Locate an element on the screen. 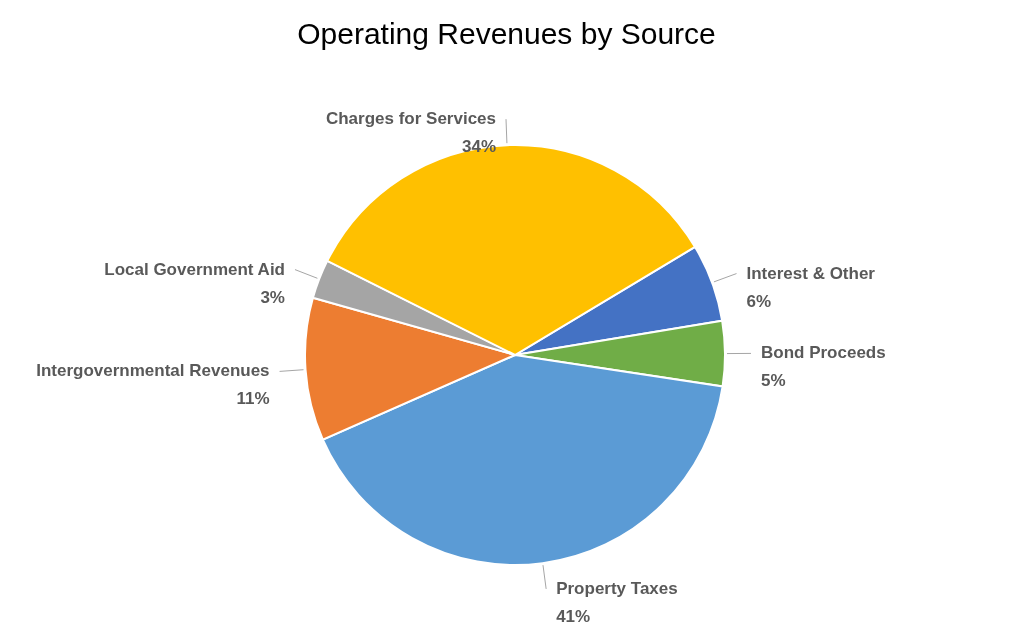 The height and width of the screenshot is (636, 1013). chart-title: Operating Revenues by Source is located at coordinates (506, 33).